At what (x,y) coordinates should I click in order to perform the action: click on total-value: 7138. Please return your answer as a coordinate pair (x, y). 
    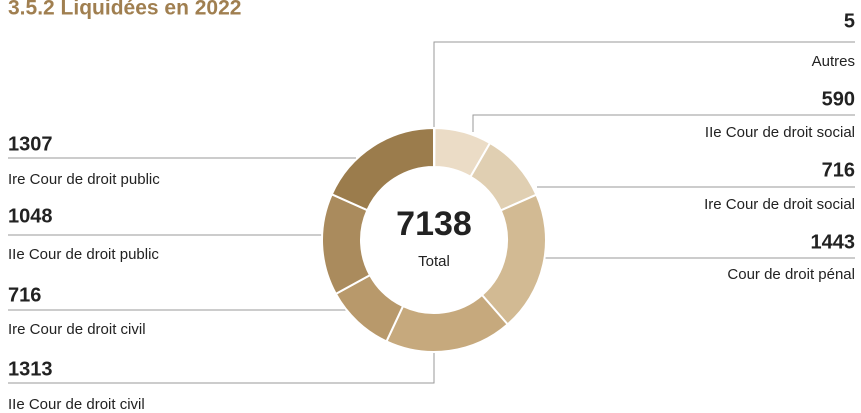
    Looking at the image, I should click on (434, 224).